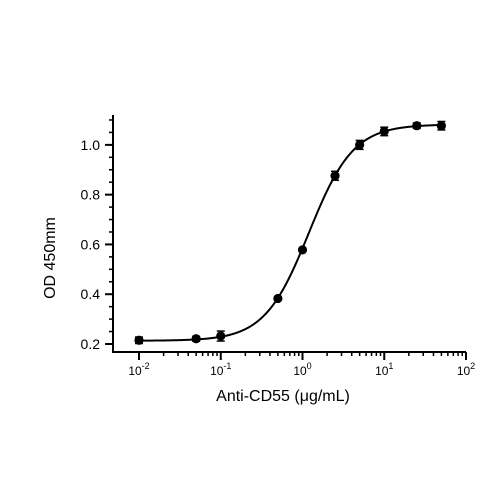  Describe the element at coordinates (97, 234) in the screenshot. I see `y-axis: 0.2 0.4 0.6 0.8 1.0` at that location.